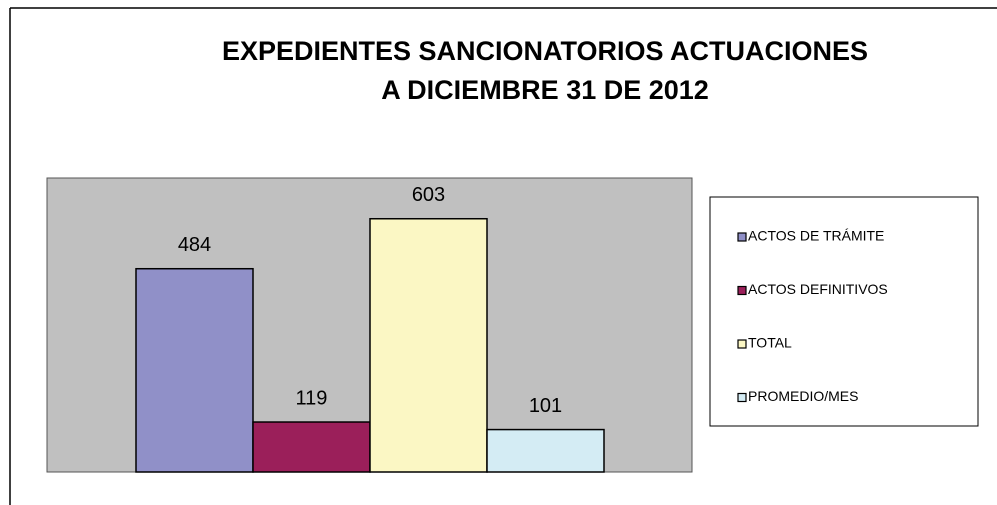 The image size is (997, 505). Describe the element at coordinates (312, 398) in the screenshot. I see `value-label: 119` at that location.